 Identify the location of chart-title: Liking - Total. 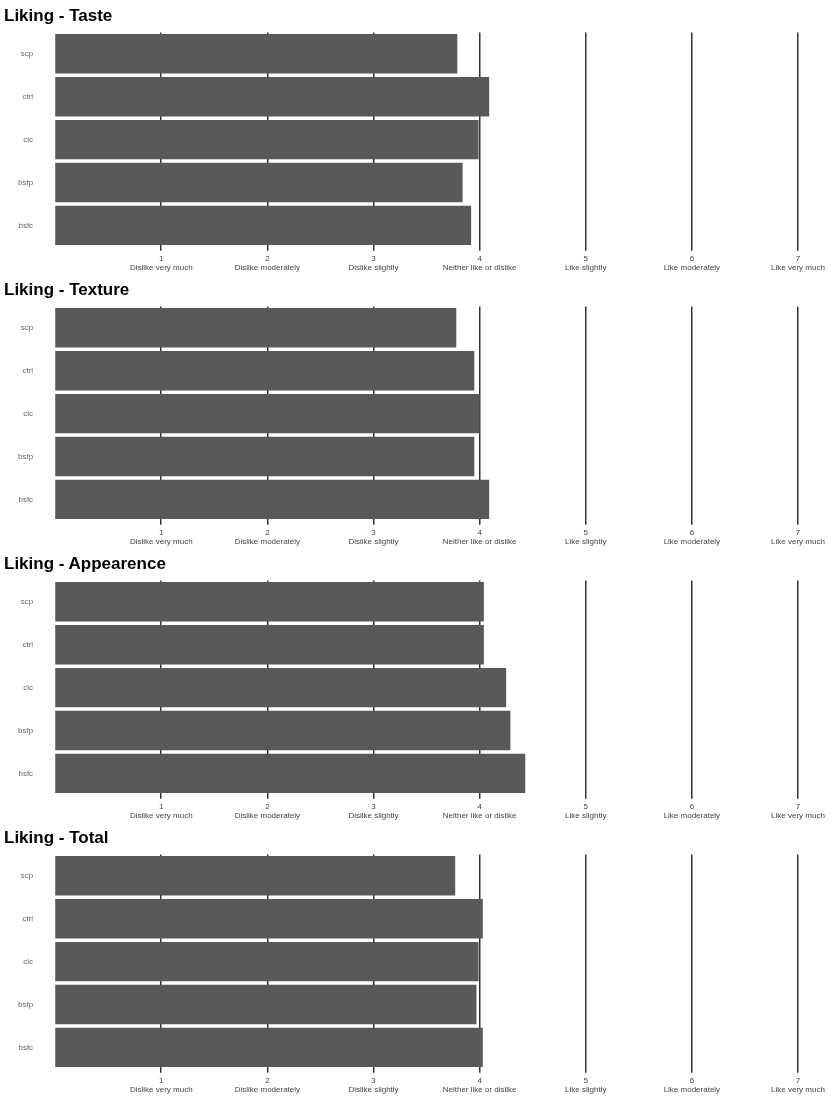
(56, 837).